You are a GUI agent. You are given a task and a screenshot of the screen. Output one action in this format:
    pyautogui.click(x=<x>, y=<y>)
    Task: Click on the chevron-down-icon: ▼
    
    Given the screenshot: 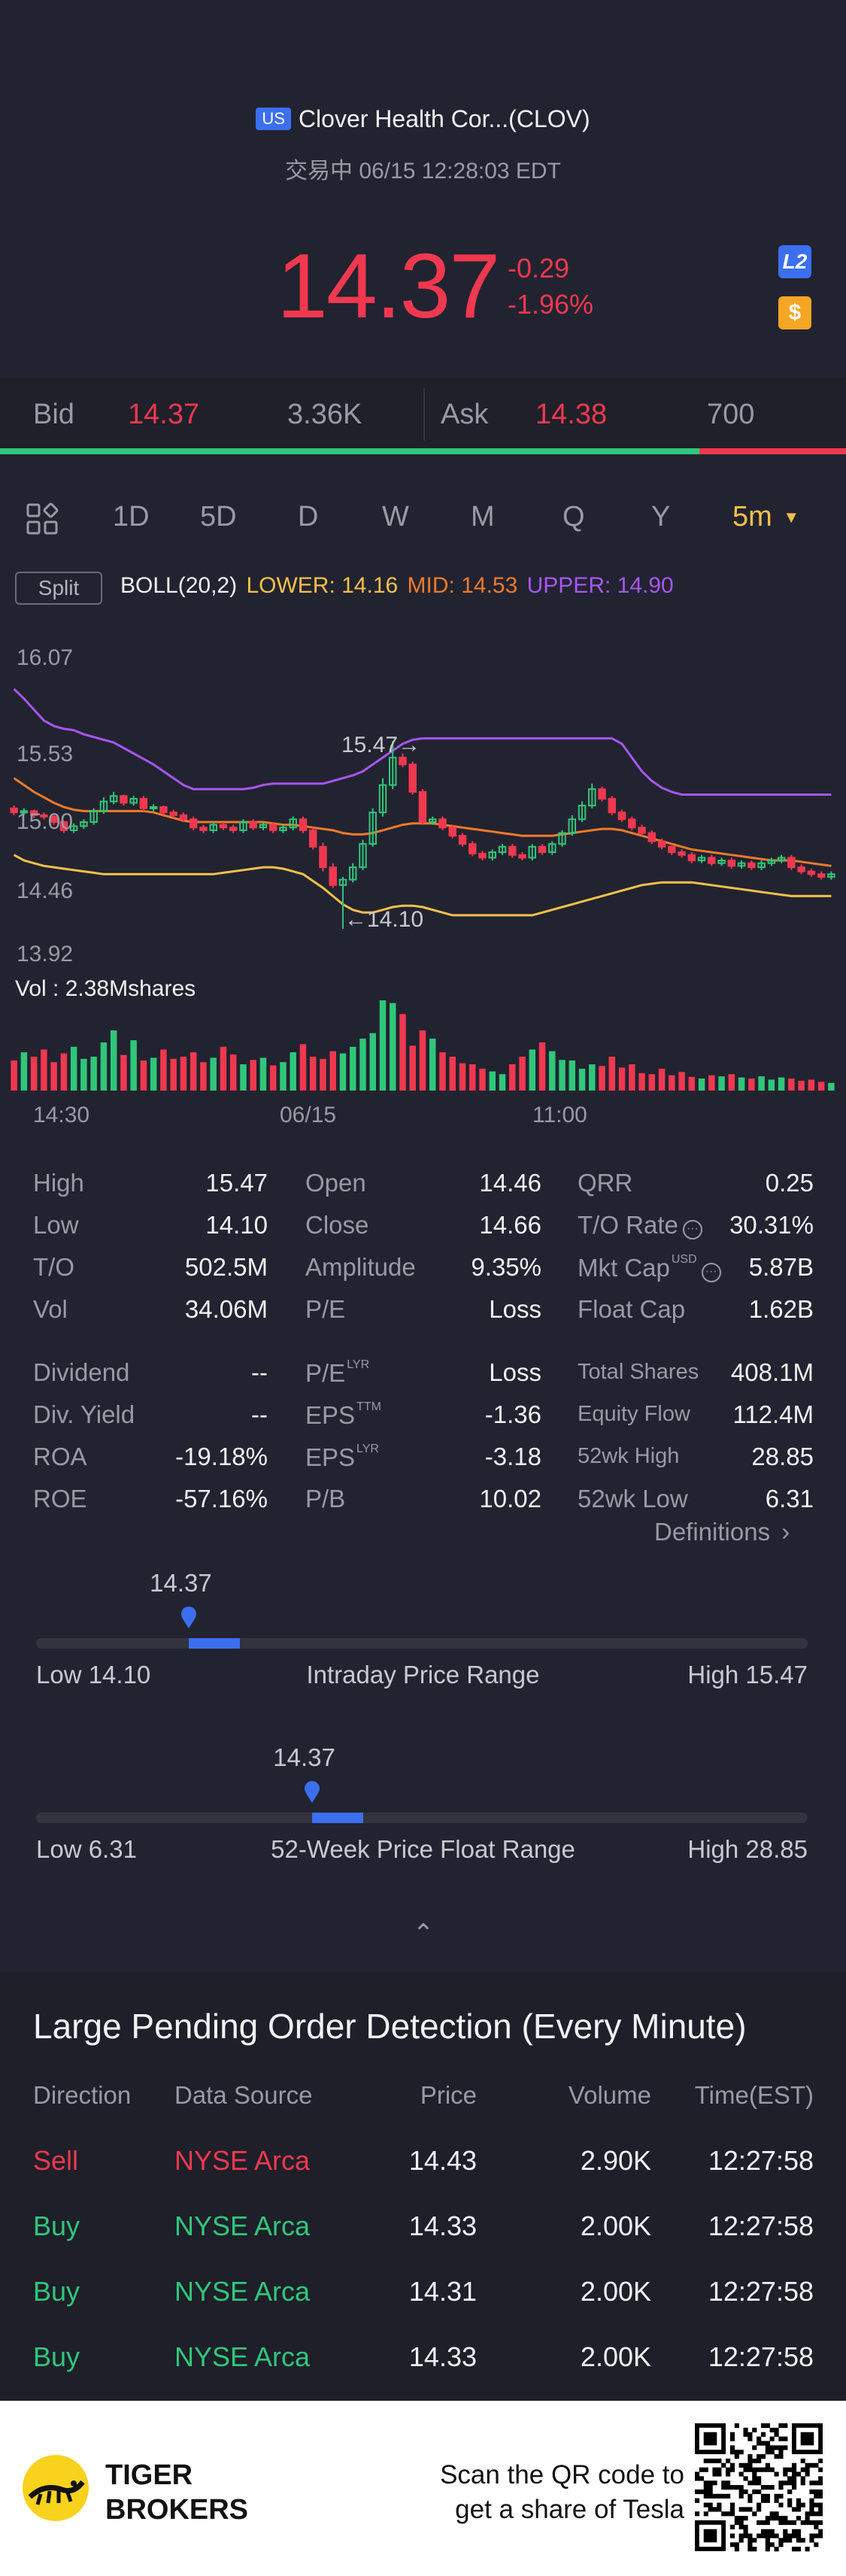 What is the action you would take?
    pyautogui.click(x=791, y=517)
    